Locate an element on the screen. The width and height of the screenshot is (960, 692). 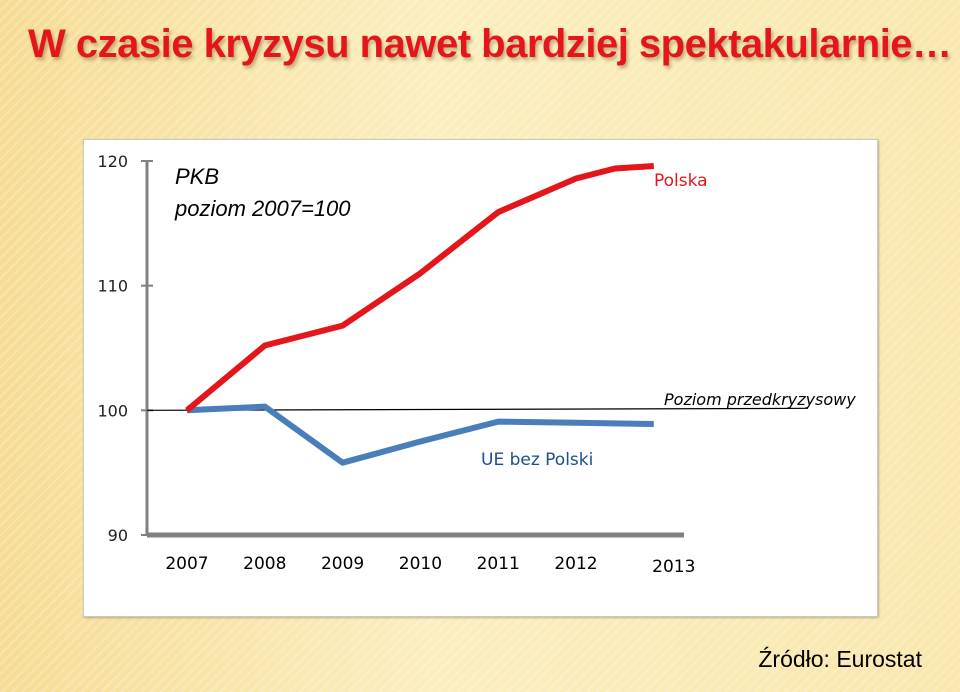
y-tick-label: 100 is located at coordinates (112, 410).